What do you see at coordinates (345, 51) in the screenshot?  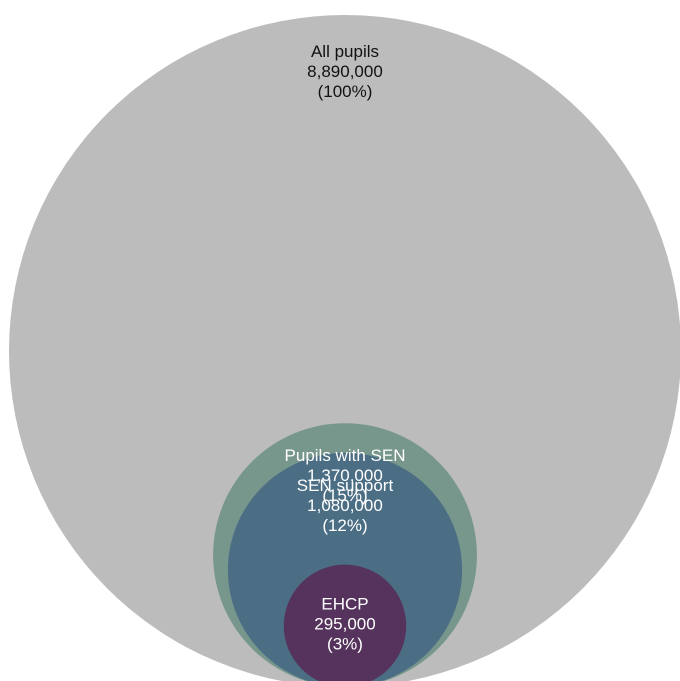 I see `all-pupils-name-label: All pupils` at bounding box center [345, 51].